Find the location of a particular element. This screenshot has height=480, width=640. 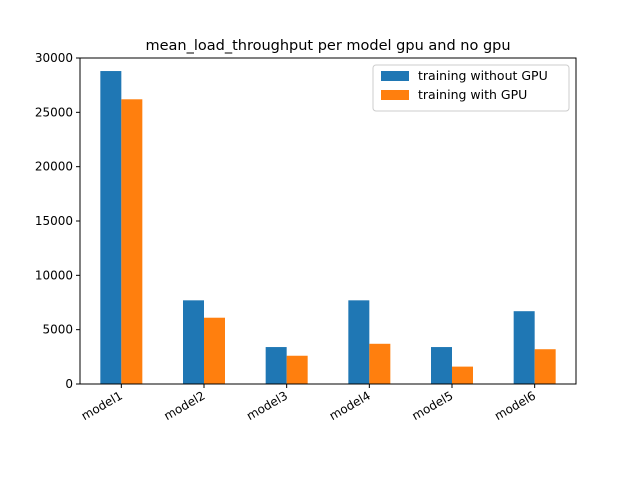

bar-without-gpu-model4 is located at coordinates (359, 342).